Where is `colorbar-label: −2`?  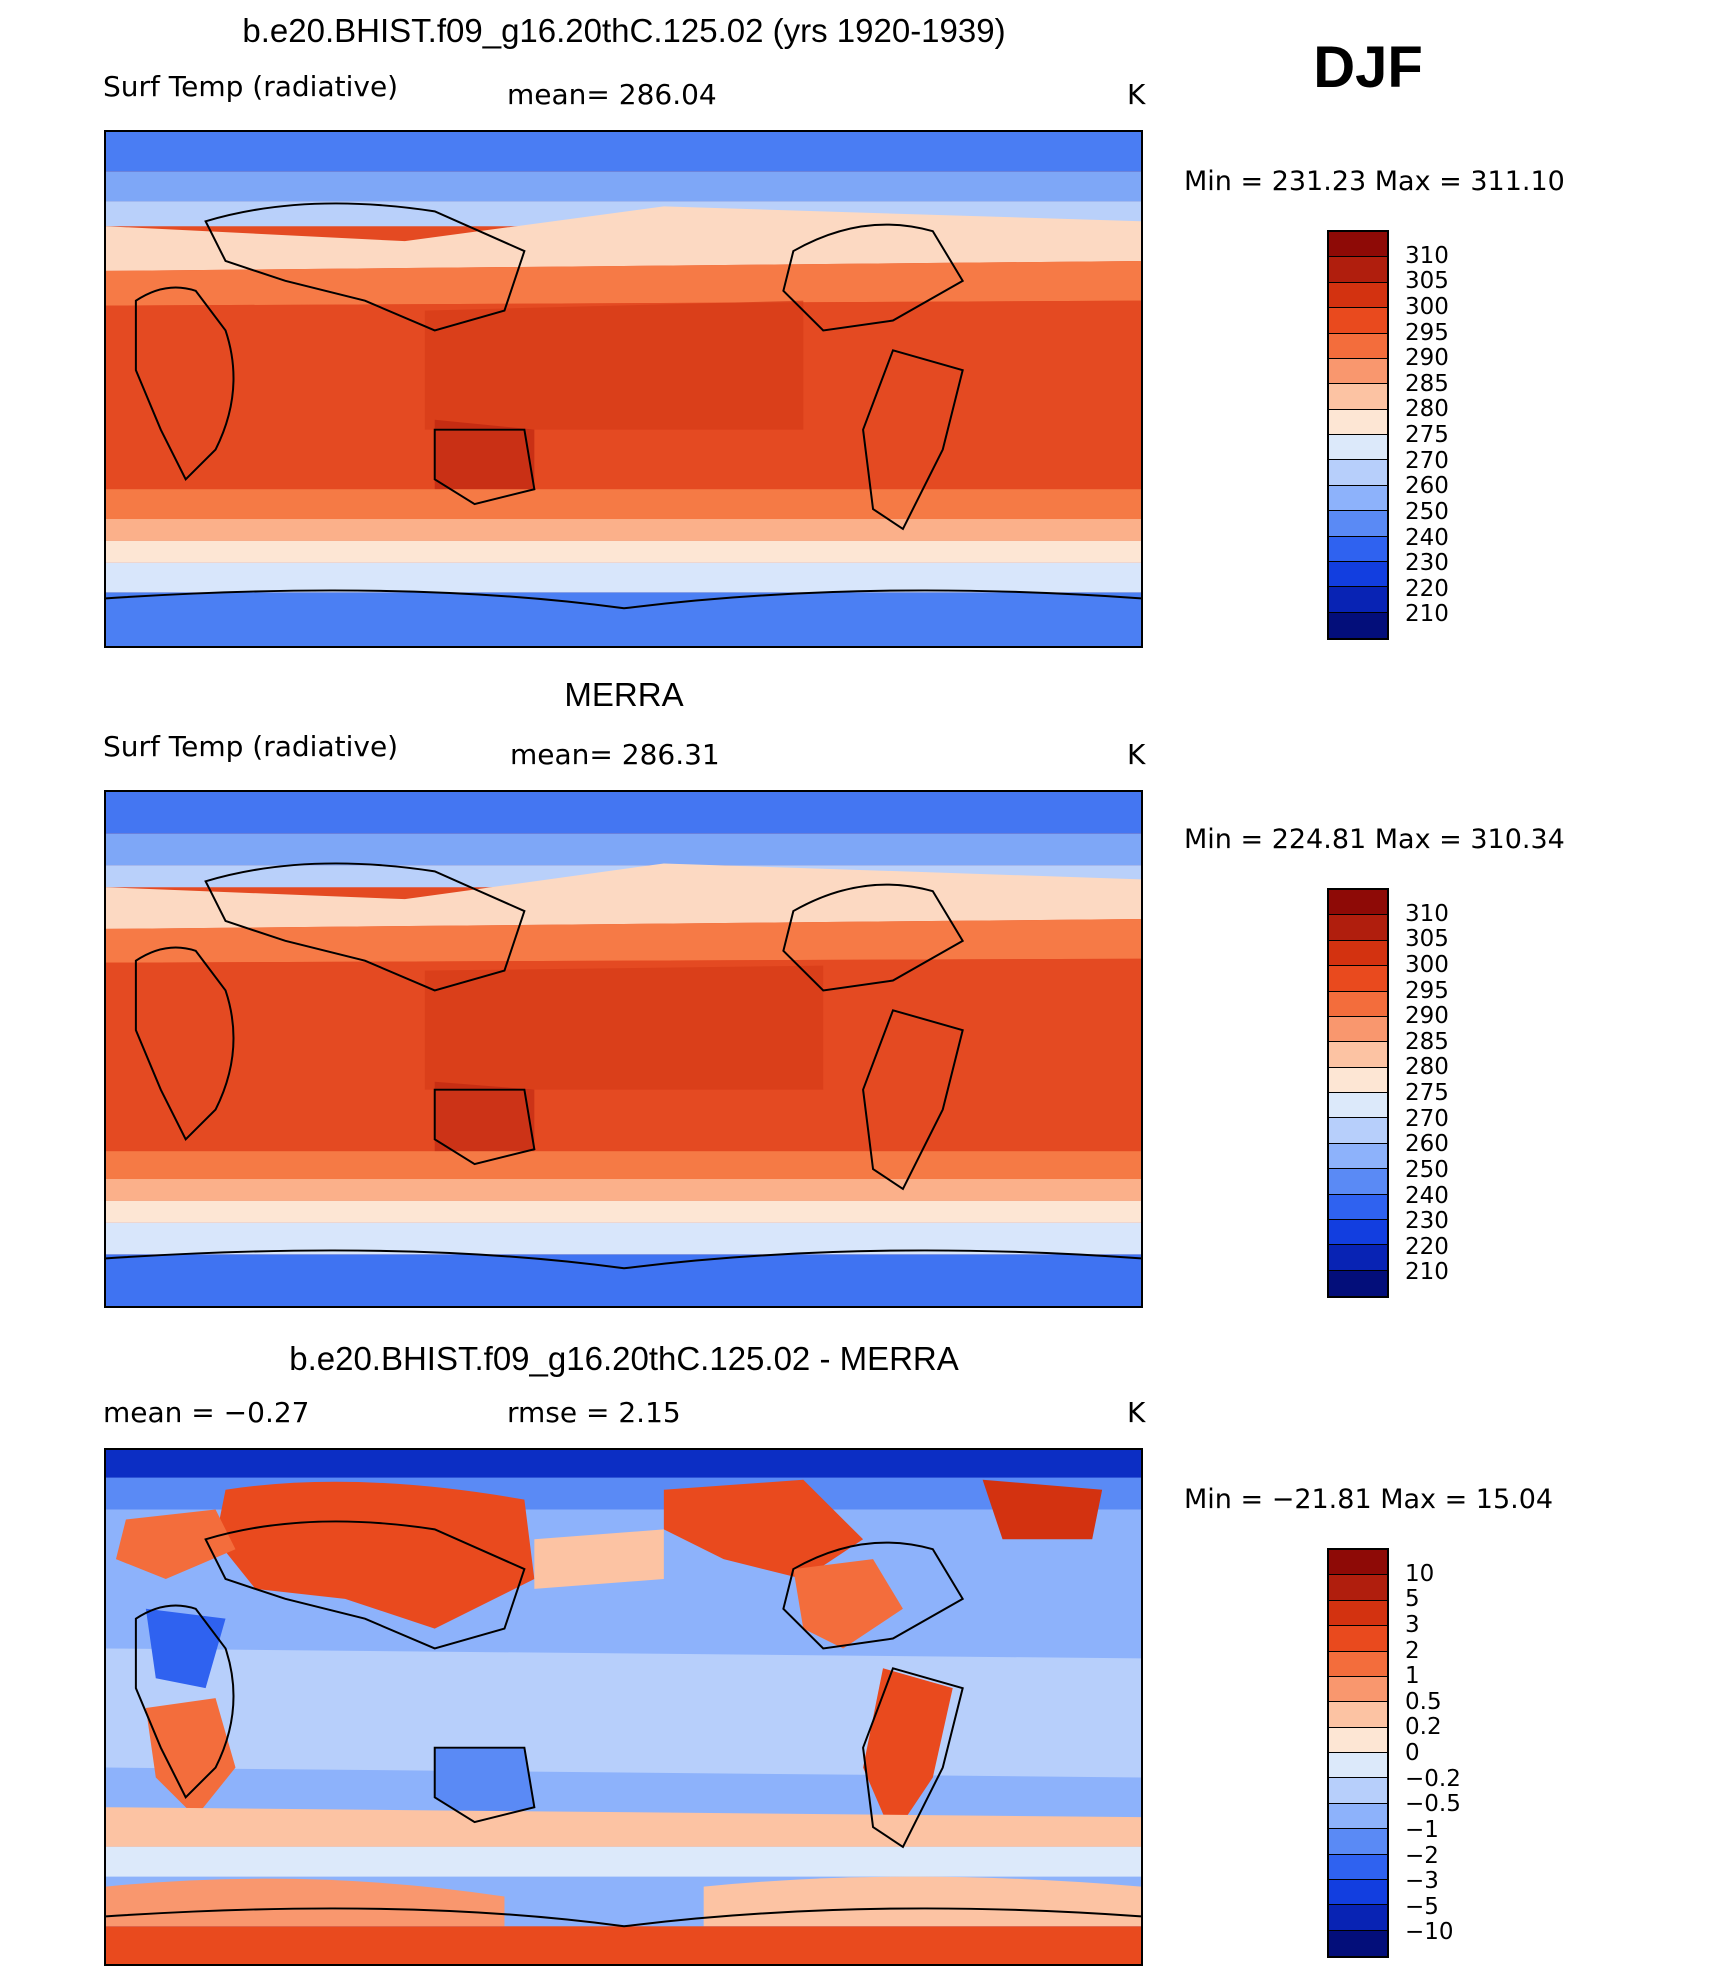
colorbar-label: −2 is located at coordinates (1422, 1855).